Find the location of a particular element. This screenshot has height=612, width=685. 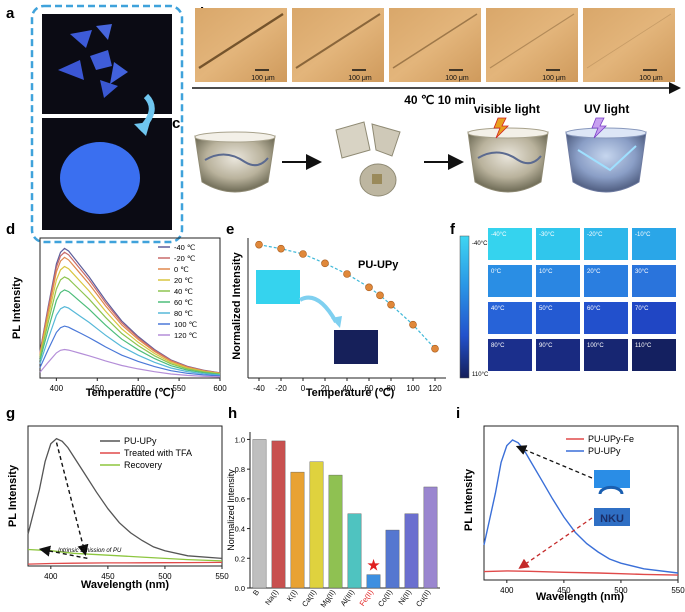

x-tick-label: -20 is located at coordinates (281, 388).